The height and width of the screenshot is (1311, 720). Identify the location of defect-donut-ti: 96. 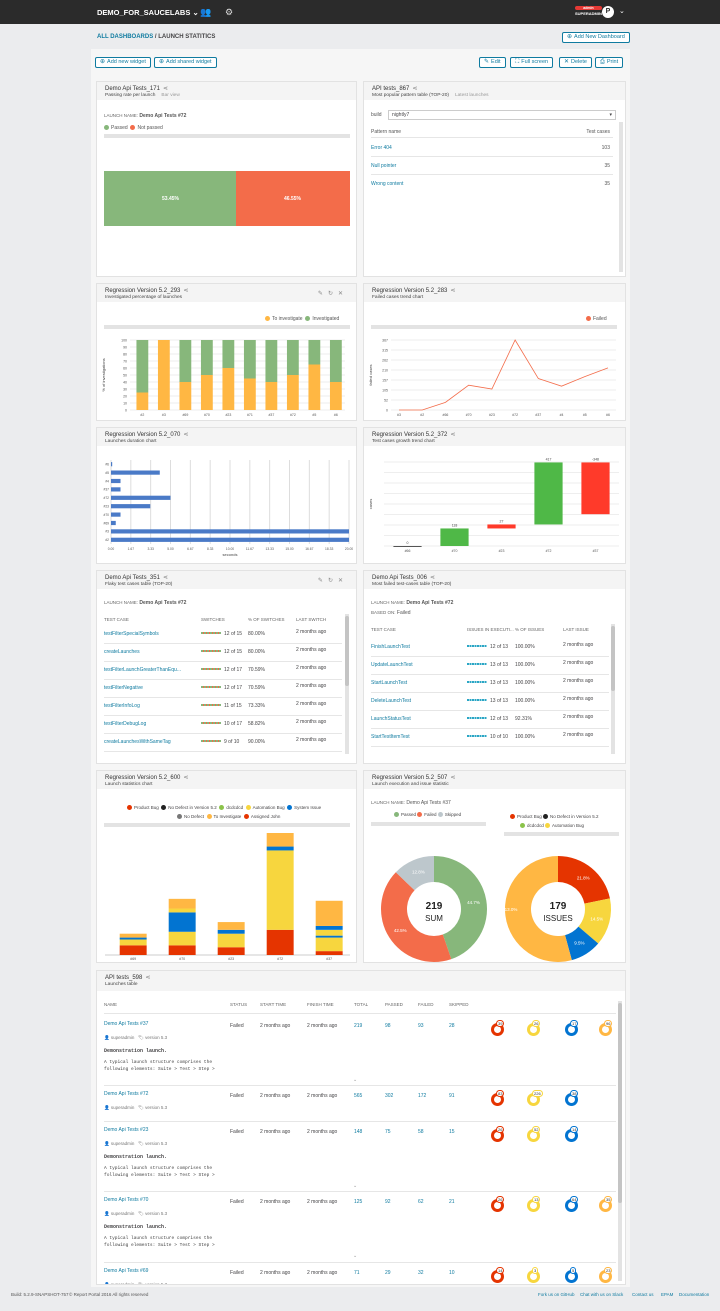
(606, 1028).